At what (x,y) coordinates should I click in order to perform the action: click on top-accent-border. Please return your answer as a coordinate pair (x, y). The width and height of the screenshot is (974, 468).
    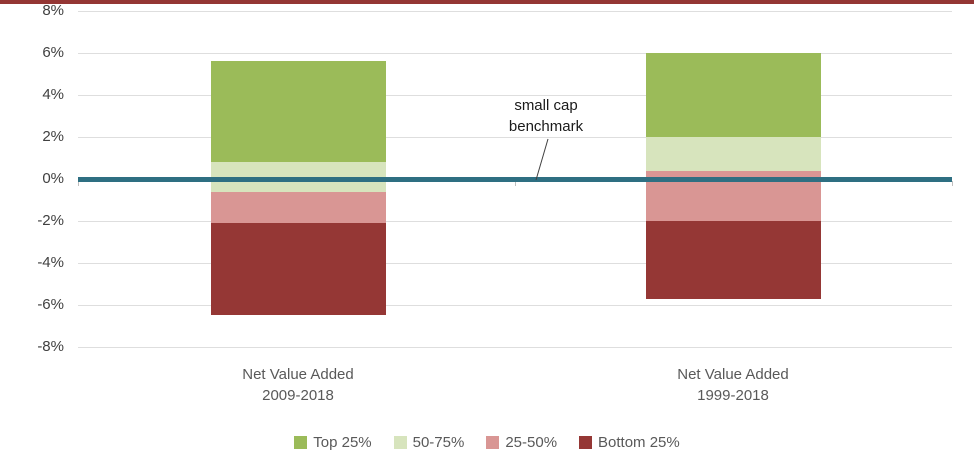
    Looking at the image, I should click on (487, 2).